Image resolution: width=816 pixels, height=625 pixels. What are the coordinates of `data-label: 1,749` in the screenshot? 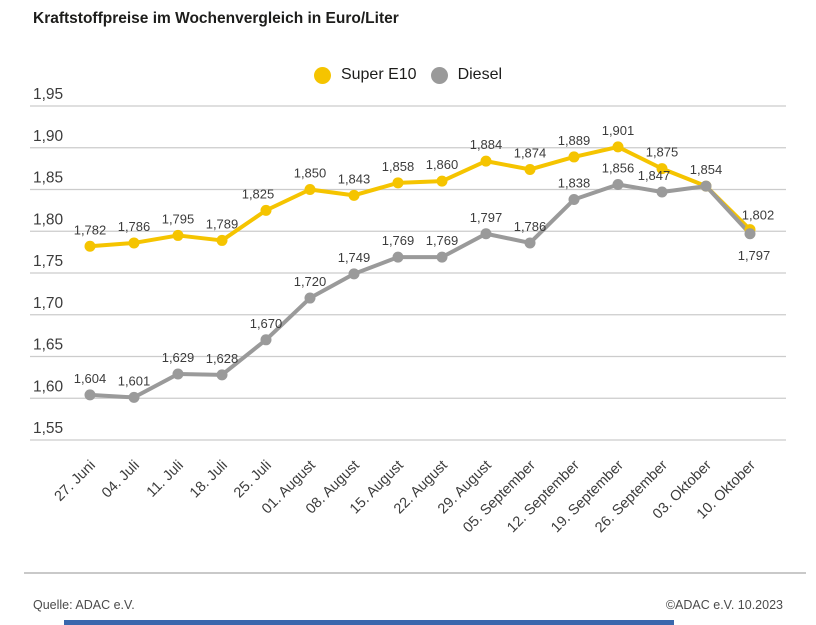 It's located at (354, 257).